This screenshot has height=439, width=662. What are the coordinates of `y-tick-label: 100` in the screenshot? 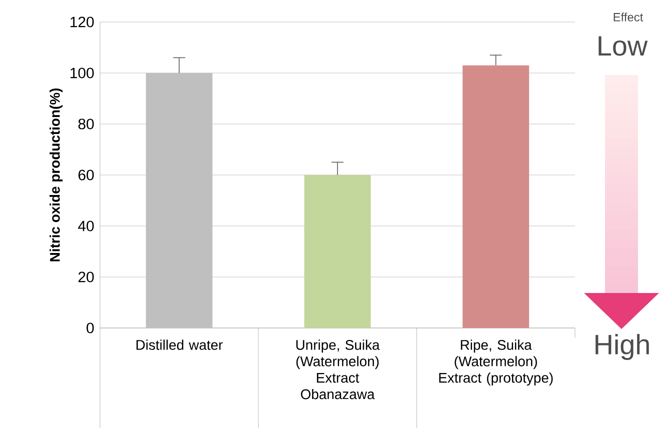 It's located at (82, 73).